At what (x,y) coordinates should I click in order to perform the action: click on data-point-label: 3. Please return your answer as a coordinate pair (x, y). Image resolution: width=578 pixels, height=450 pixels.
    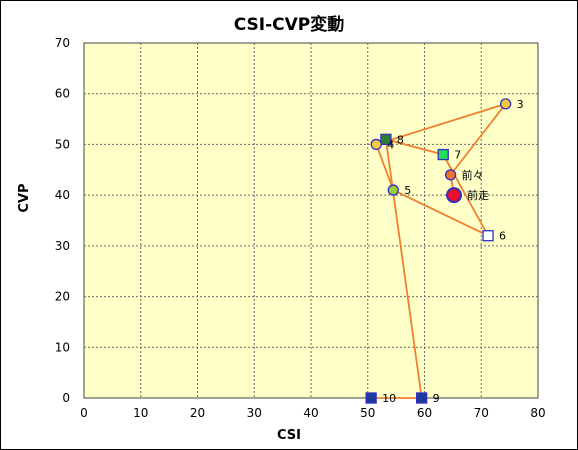
    Looking at the image, I should click on (520, 104).